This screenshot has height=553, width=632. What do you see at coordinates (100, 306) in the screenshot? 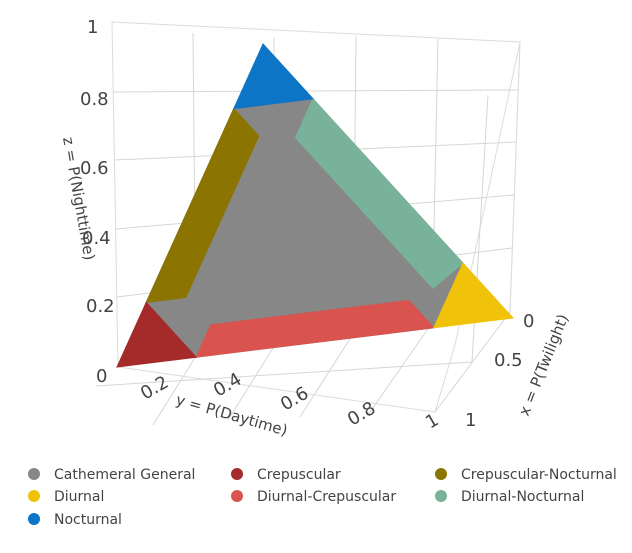
I see `z-tick-02: 0.2` at bounding box center [100, 306].